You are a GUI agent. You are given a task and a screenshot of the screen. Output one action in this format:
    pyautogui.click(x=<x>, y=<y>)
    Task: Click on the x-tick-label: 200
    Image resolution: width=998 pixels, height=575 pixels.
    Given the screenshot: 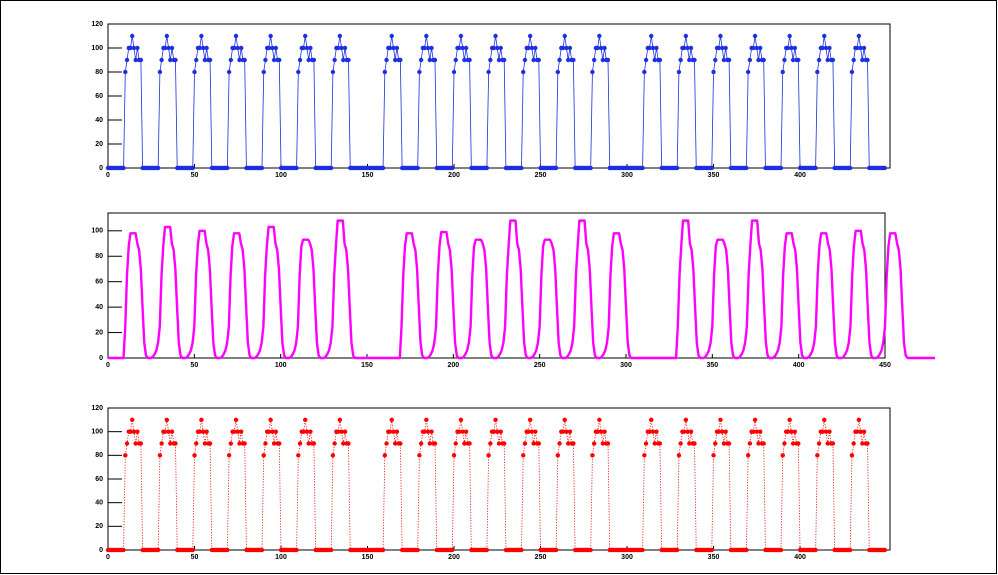 What is the action you would take?
    pyautogui.click(x=454, y=175)
    